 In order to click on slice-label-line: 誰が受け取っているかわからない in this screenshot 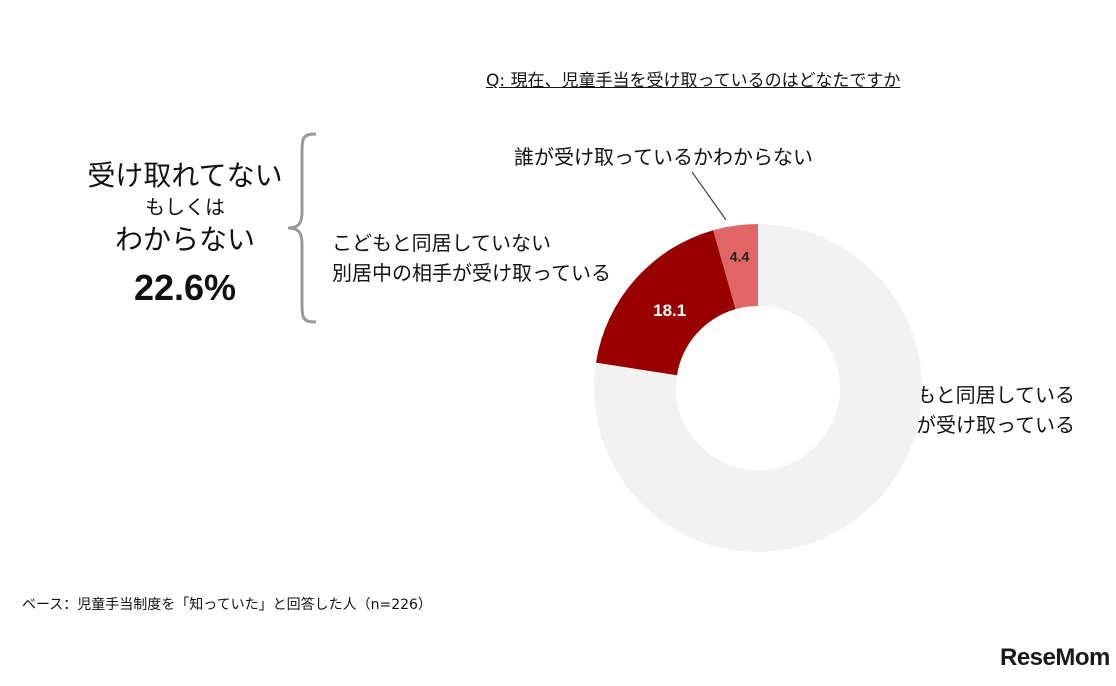, I will do `click(663, 157)`.